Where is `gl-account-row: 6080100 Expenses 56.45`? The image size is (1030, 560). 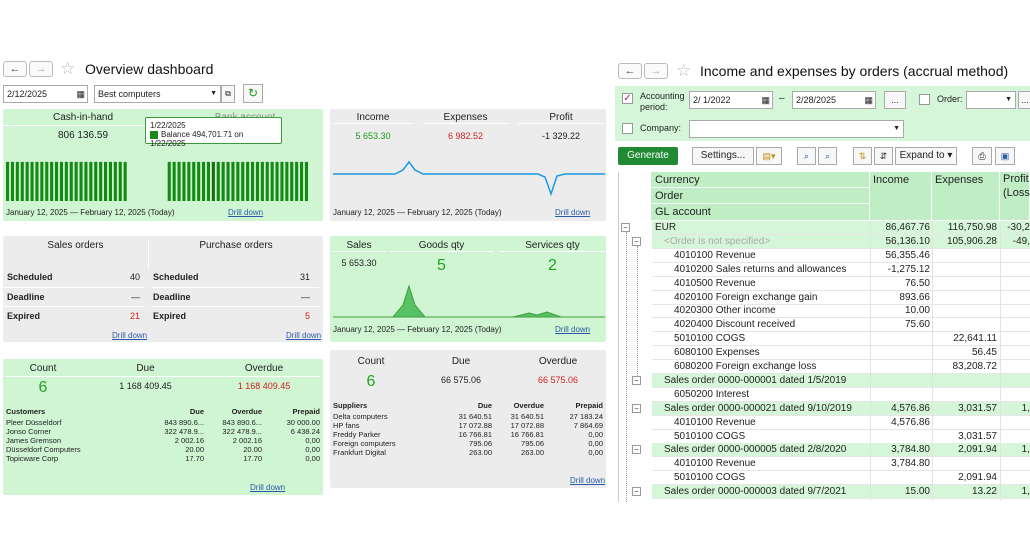
gl-account-row: 6080100 Expenses 56.45 is located at coordinates (841, 353).